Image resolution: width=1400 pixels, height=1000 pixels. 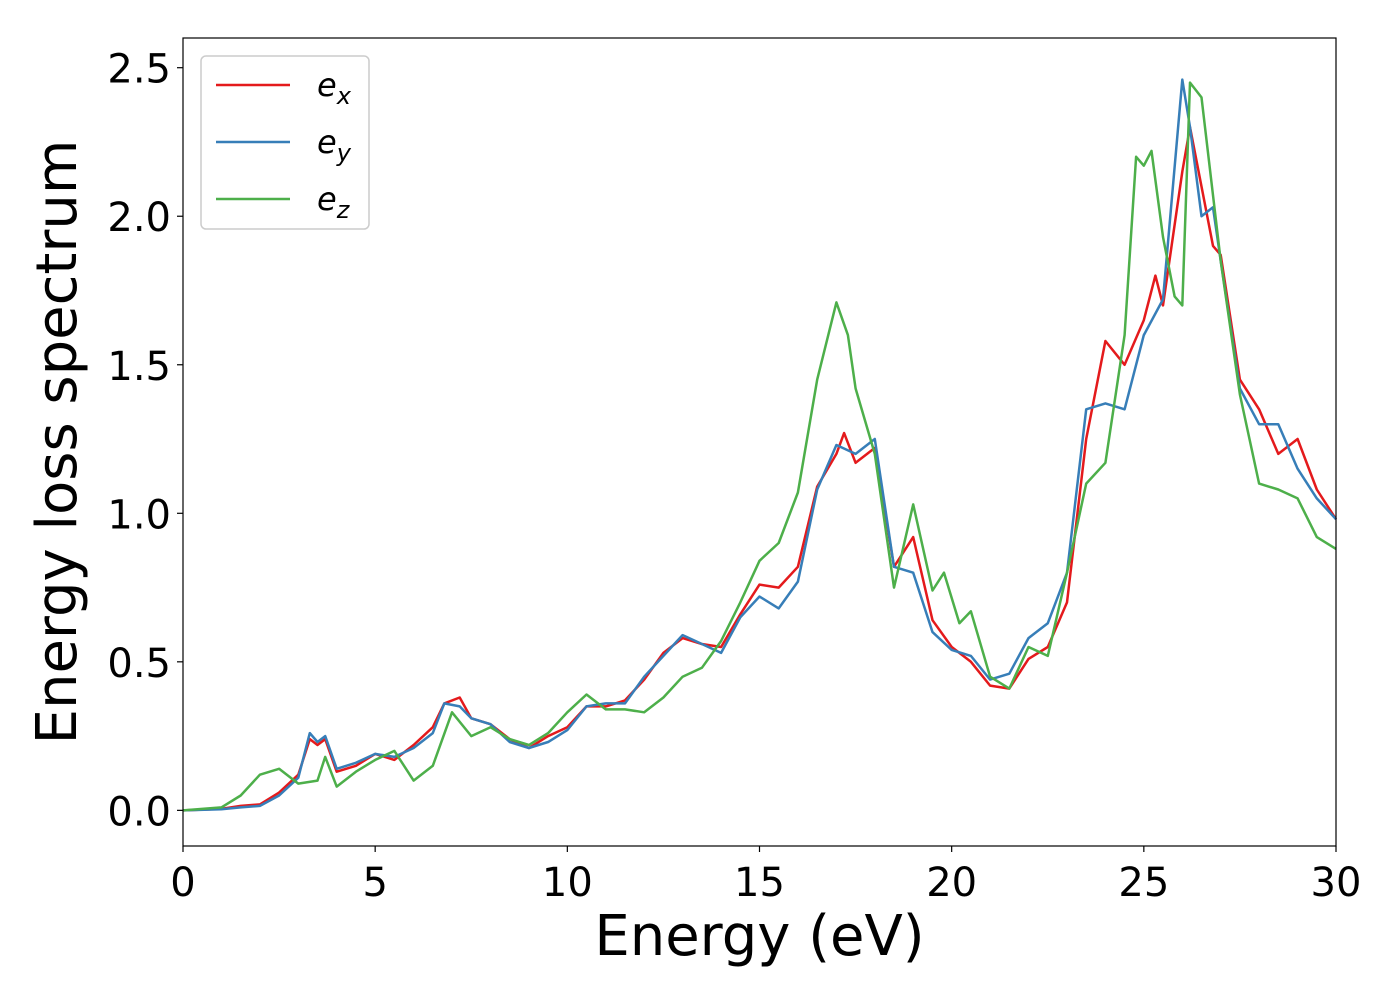 What do you see at coordinates (139, 664) in the screenshot?
I see `y-tick-label: 0.5` at bounding box center [139, 664].